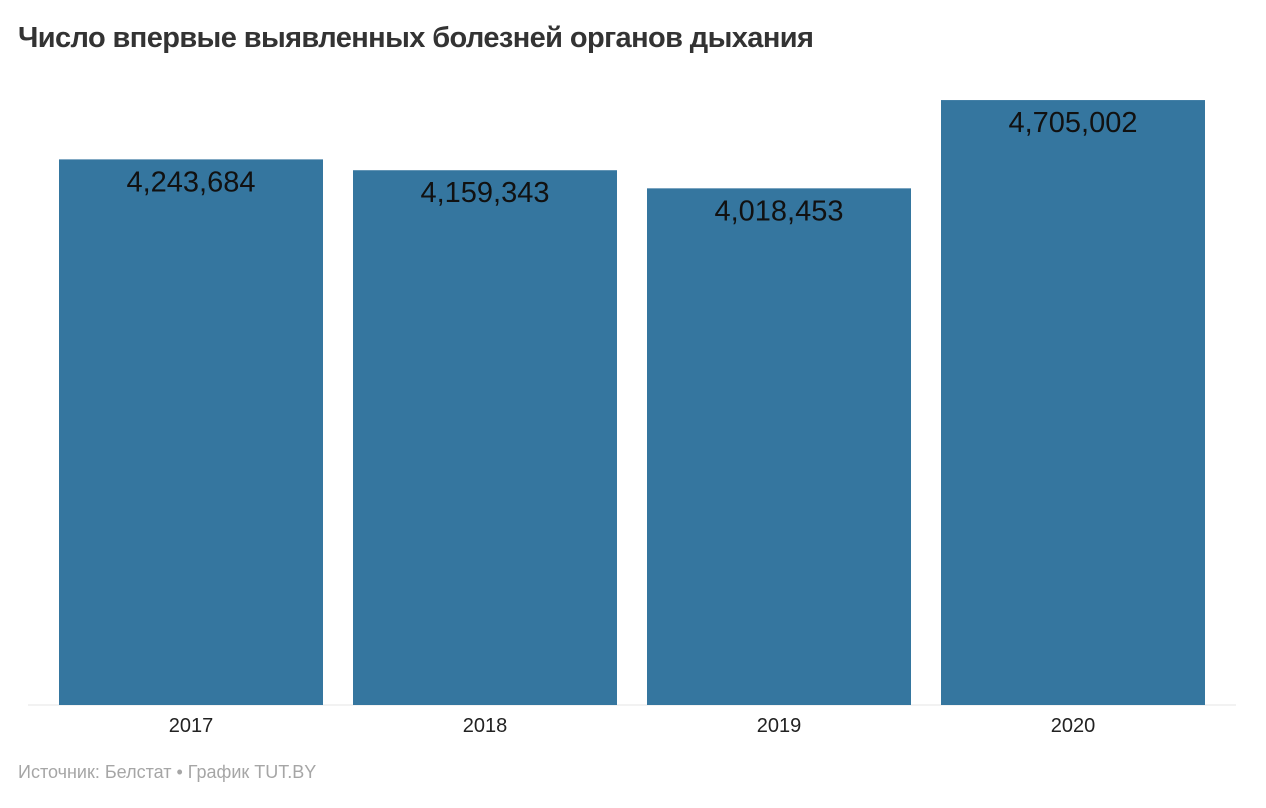 The width and height of the screenshot is (1266, 808). Describe the element at coordinates (778, 211) in the screenshot. I see `bar-value-label-2019: 4,018,453` at that location.